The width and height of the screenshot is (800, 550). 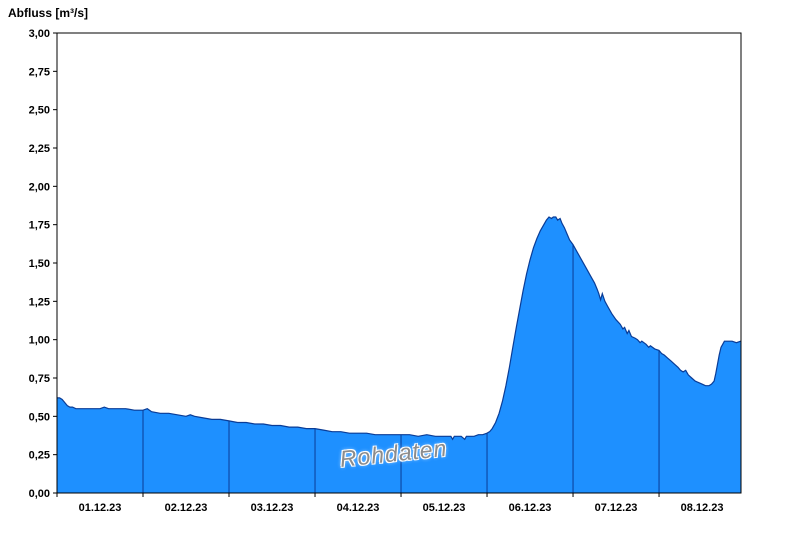 I want to click on x-tick-label: 03.12.23, so click(x=272, y=508).